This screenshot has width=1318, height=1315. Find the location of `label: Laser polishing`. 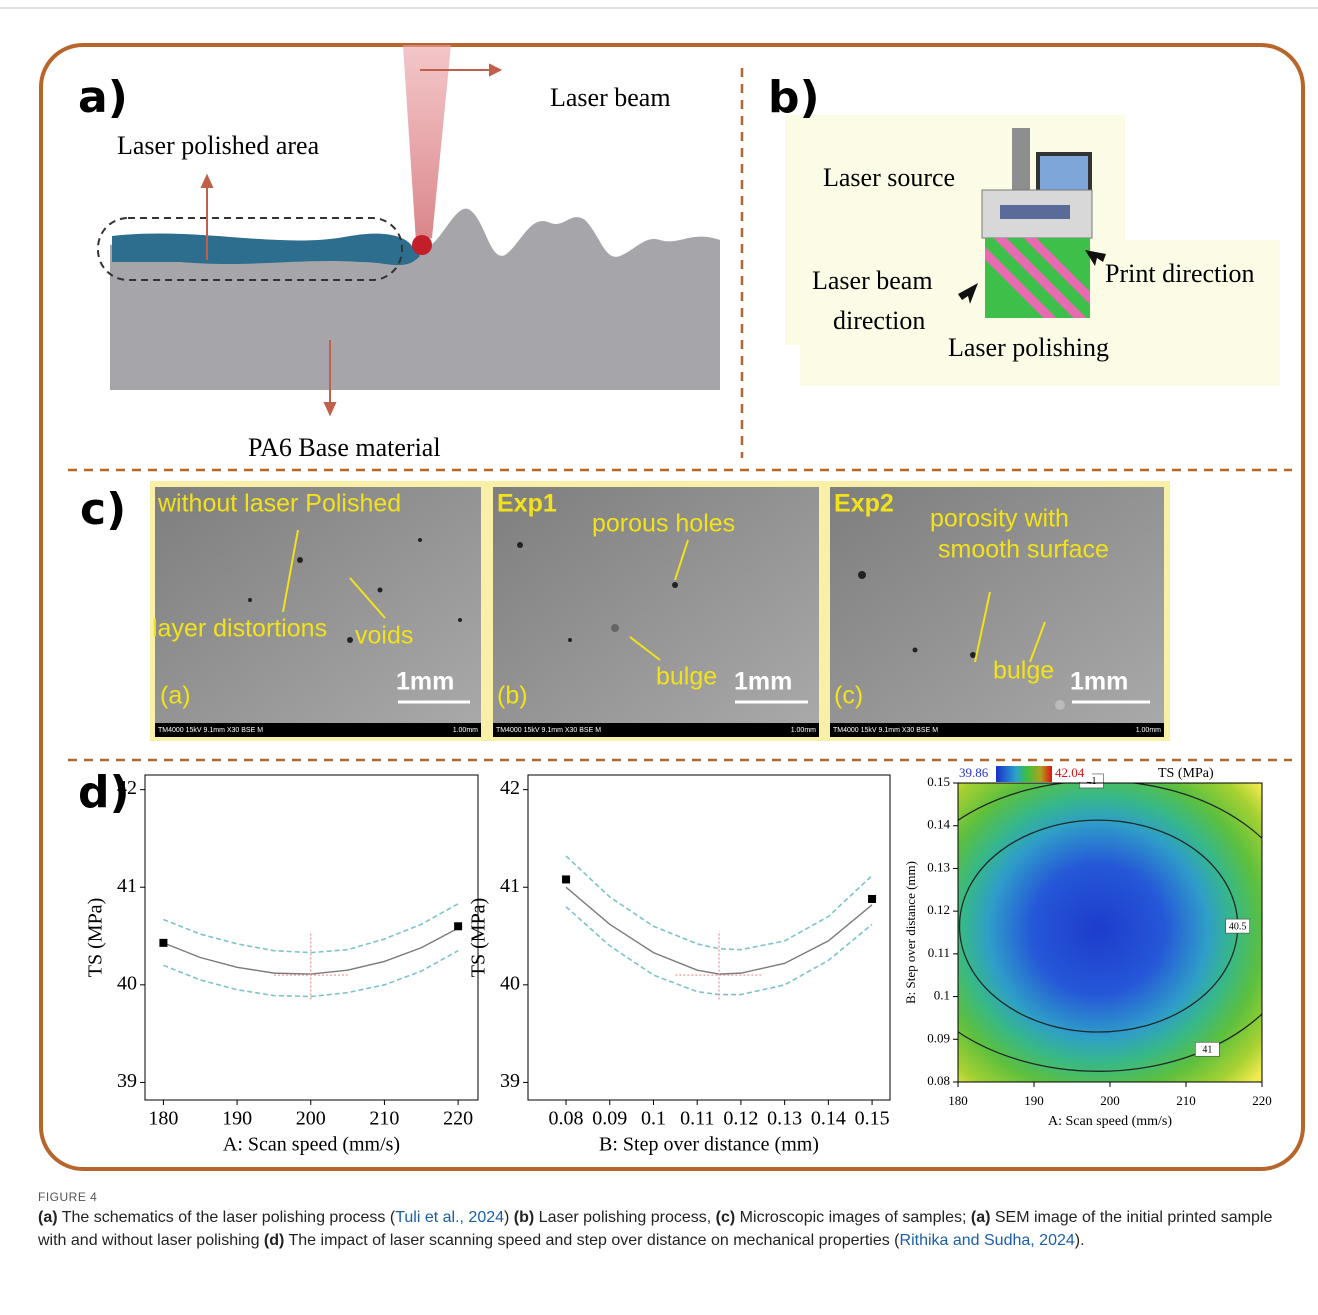

label: Laser polishing is located at coordinates (1028, 347).